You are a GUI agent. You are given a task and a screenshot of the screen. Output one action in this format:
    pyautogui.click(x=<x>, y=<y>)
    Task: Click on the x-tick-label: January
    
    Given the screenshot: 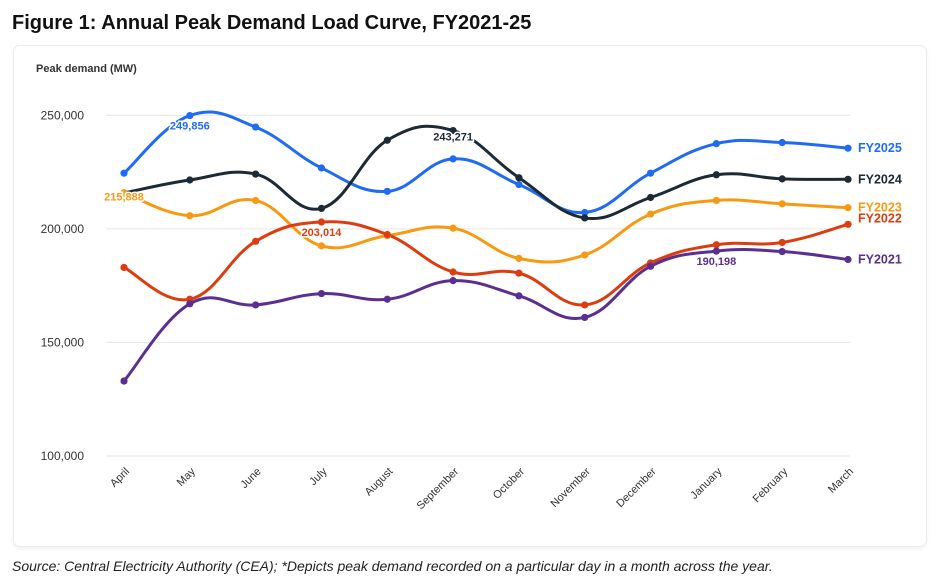 What is the action you would take?
    pyautogui.click(x=706, y=483)
    